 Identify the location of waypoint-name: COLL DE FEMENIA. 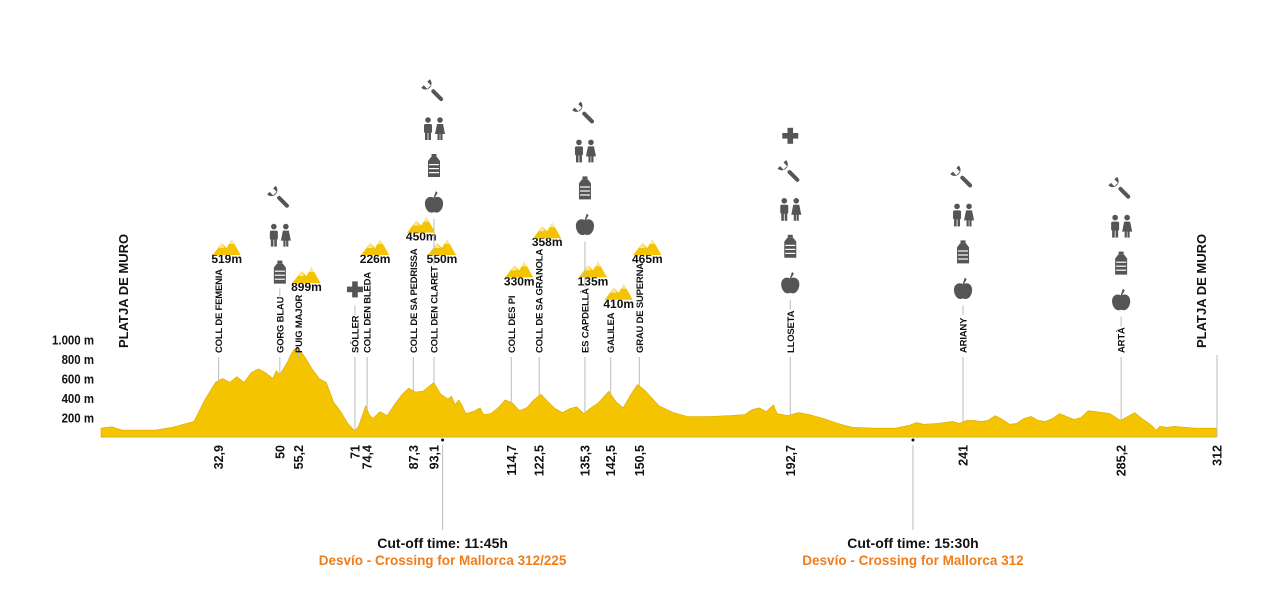
(219, 311).